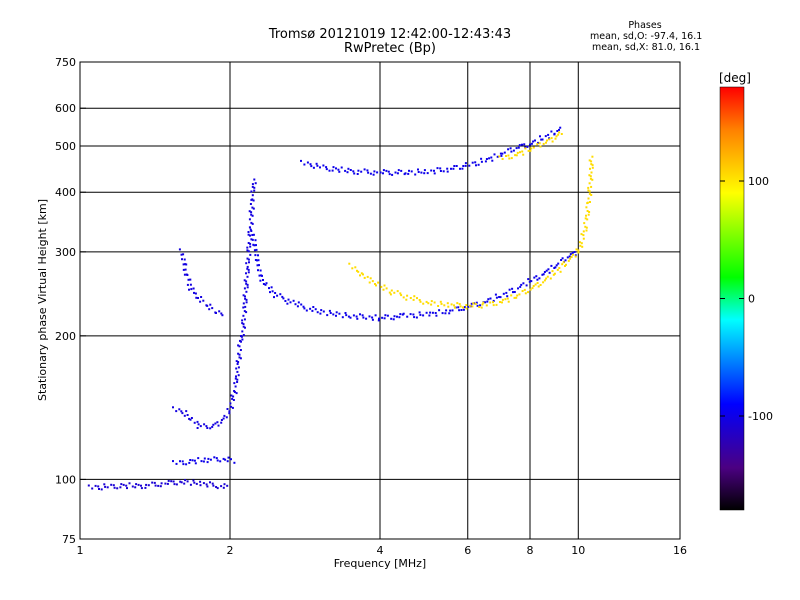 This screenshot has height=600, width=800. Describe the element at coordinates (760, 416) in the screenshot. I see `colorbar-tick-label: -100` at that location.